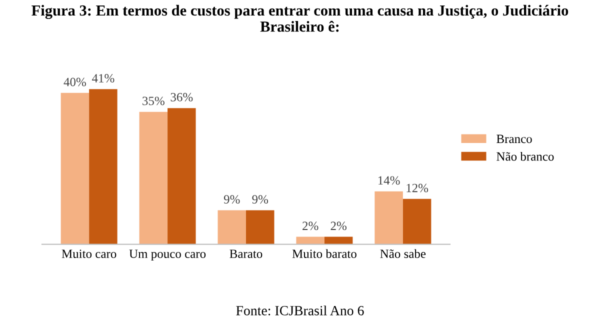  What do you see at coordinates (389, 180) in the screenshot?
I see `data-label: 14%` at bounding box center [389, 180].